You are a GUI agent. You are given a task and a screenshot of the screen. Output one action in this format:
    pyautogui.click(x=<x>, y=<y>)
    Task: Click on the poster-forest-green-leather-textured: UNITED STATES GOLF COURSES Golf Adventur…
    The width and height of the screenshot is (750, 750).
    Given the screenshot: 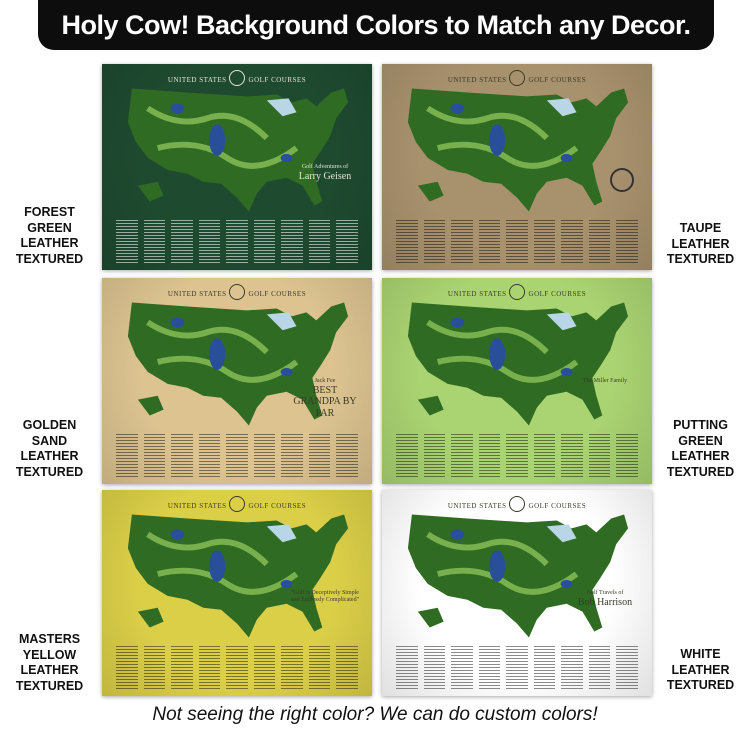 What is the action you would take?
    pyautogui.click(x=237, y=167)
    